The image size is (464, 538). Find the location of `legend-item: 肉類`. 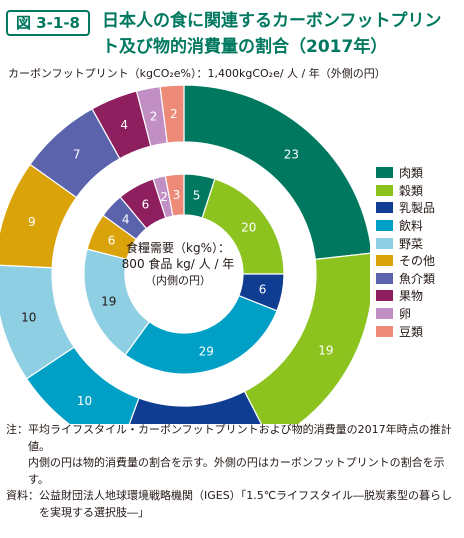

legend-item: 肉類 is located at coordinates (420, 173).